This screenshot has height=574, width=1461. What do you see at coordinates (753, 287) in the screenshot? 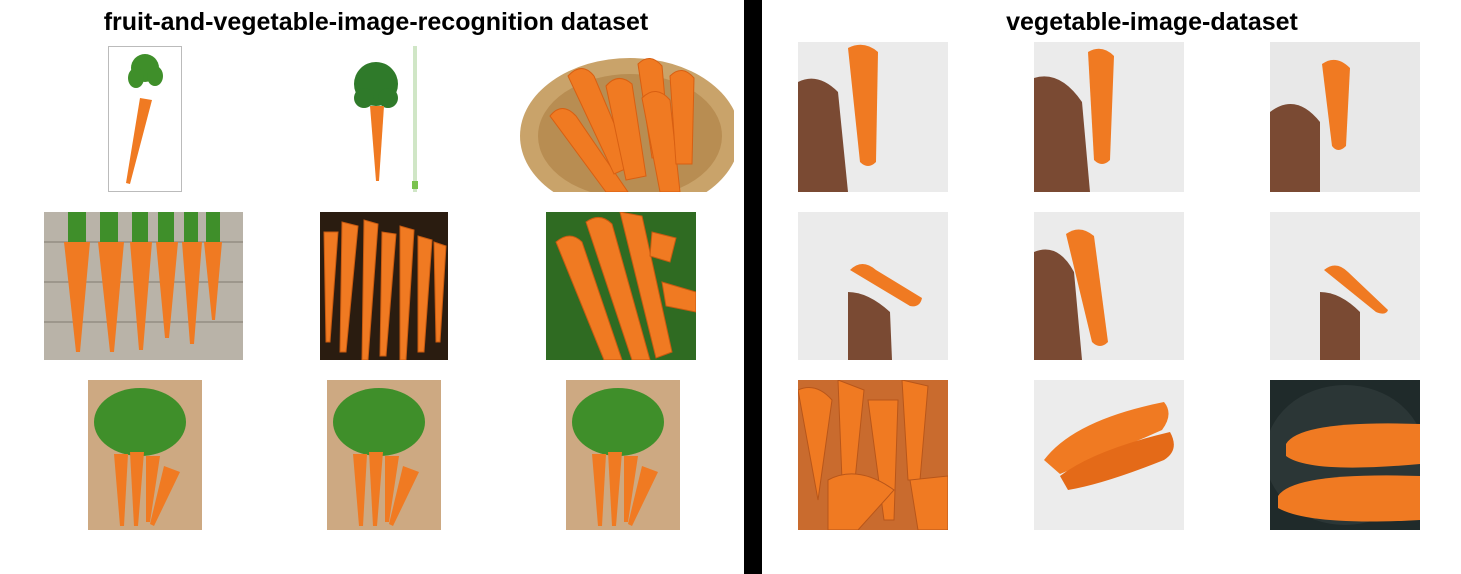
I see `panel-divider` at bounding box center [753, 287].